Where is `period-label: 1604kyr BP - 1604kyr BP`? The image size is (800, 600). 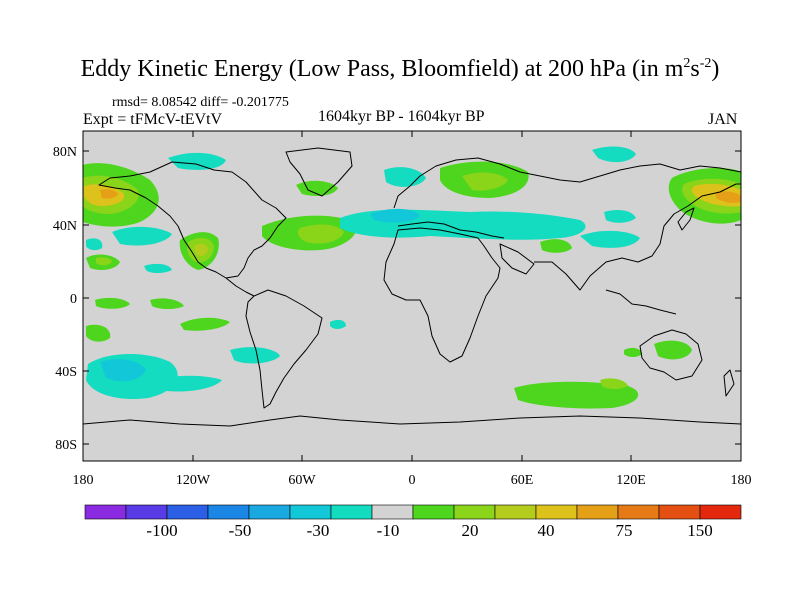 period-label: 1604kyr BP - 1604kyr BP is located at coordinates (401, 116).